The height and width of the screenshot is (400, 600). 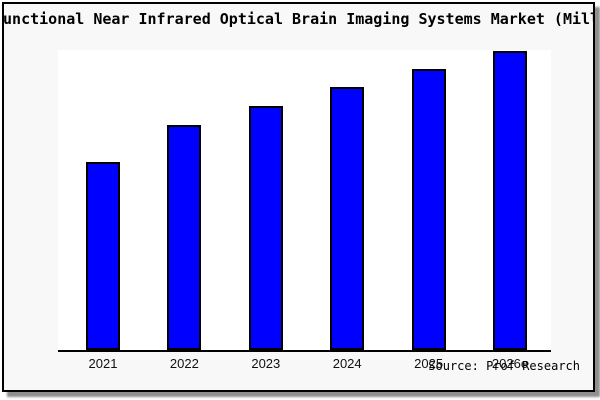 What do you see at coordinates (184, 363) in the screenshot?
I see `x-tick-label-2022: 2022` at bounding box center [184, 363].